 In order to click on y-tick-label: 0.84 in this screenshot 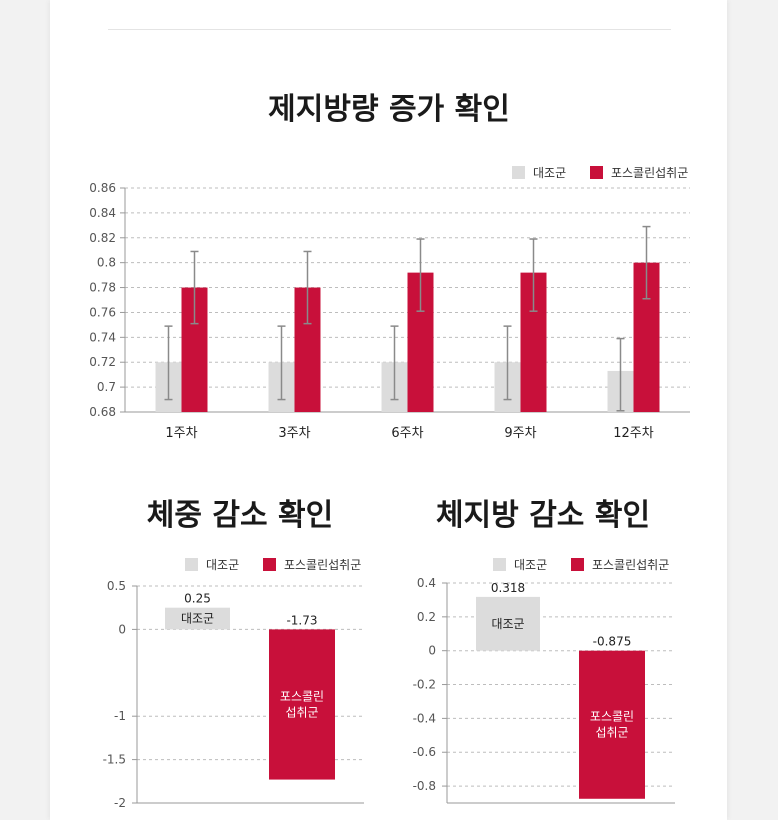, I will do `click(102, 213)`.